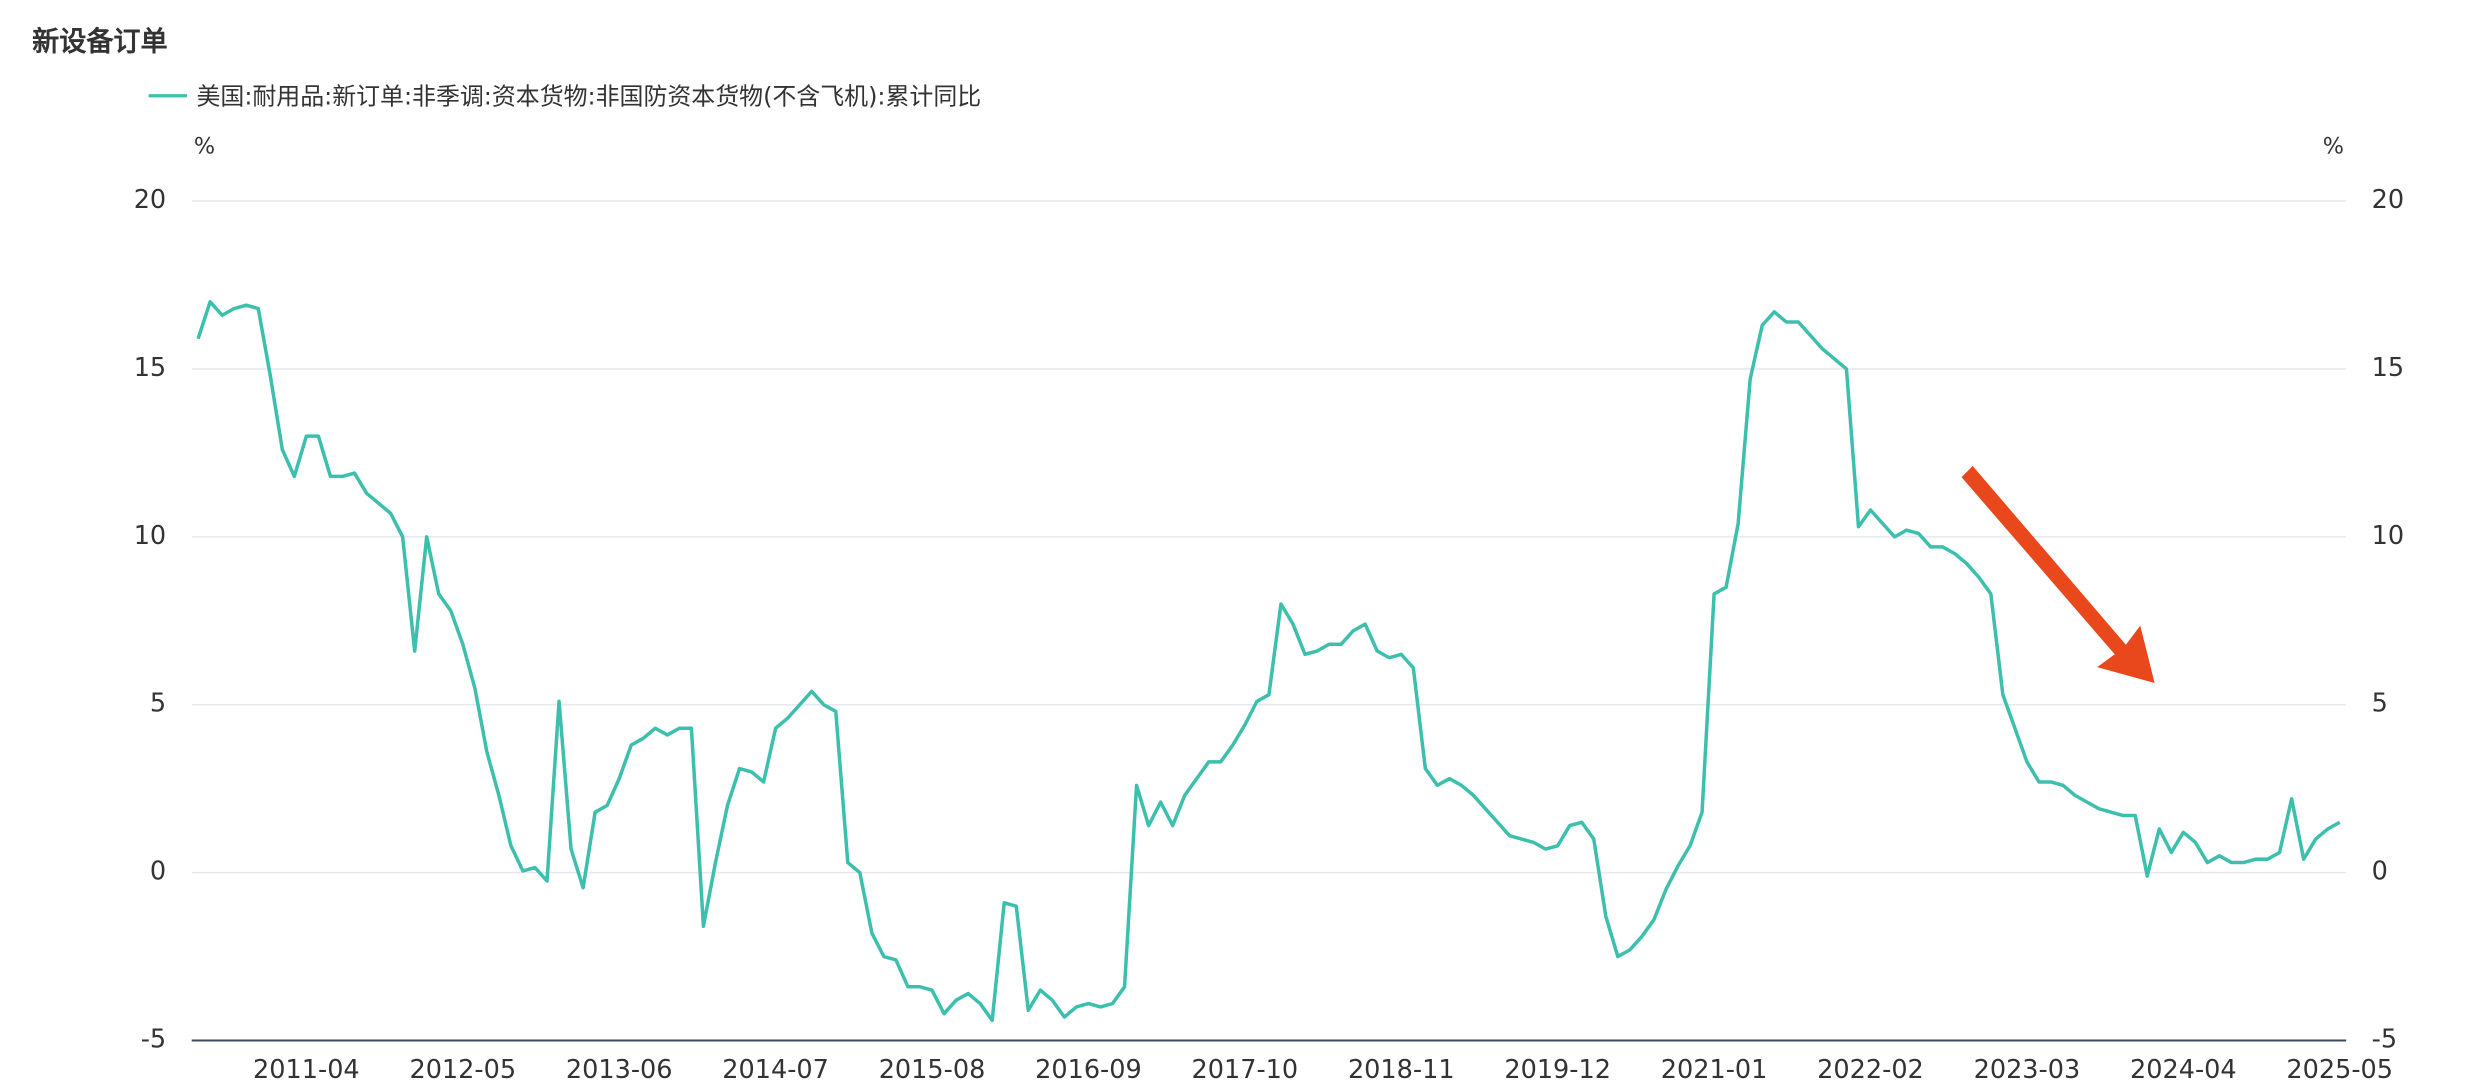 The width and height of the screenshot is (2474, 1082). I want to click on x-tick-label: 2024-04, so click(2183, 1068).